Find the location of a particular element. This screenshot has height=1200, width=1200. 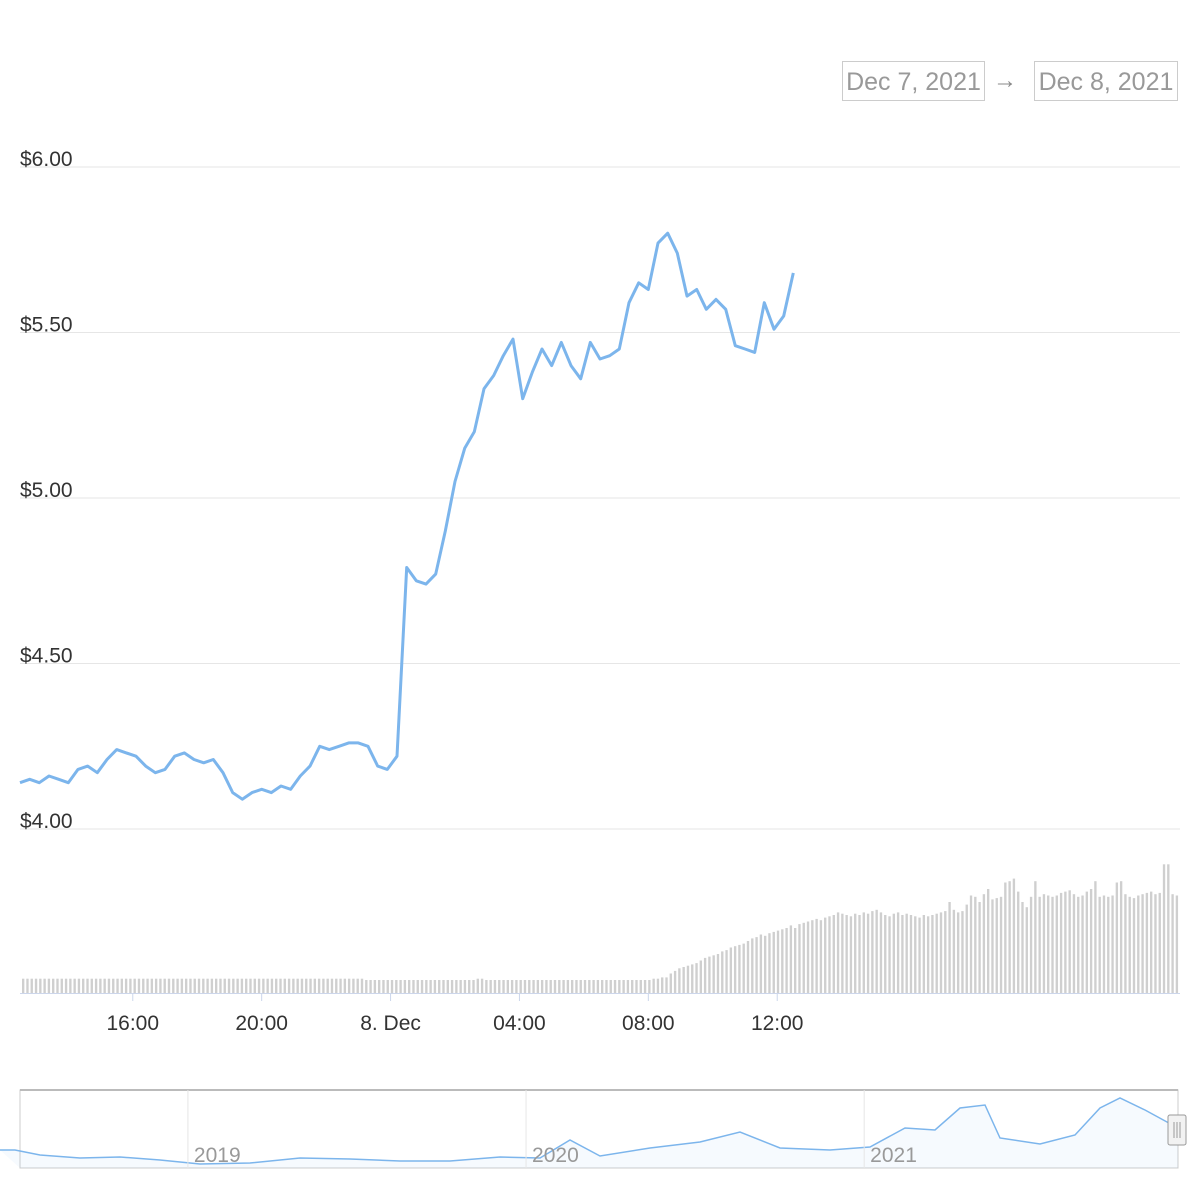

navigator-area is located at coordinates (589, 1133).